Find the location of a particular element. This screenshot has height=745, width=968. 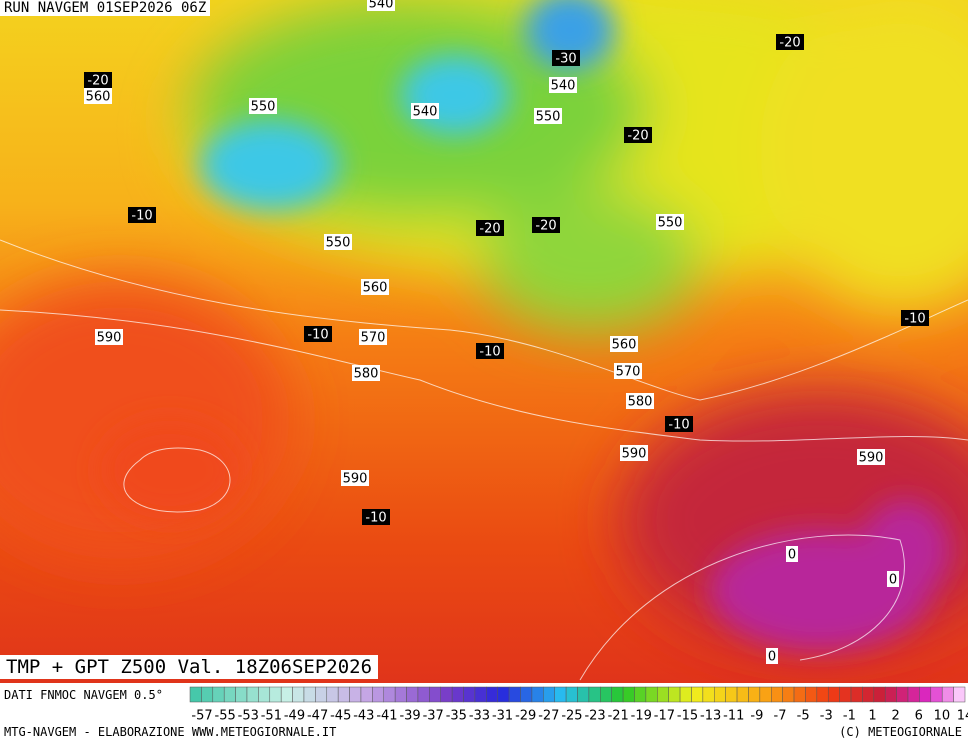

colorbar-label: -39 is located at coordinates (409, 716).